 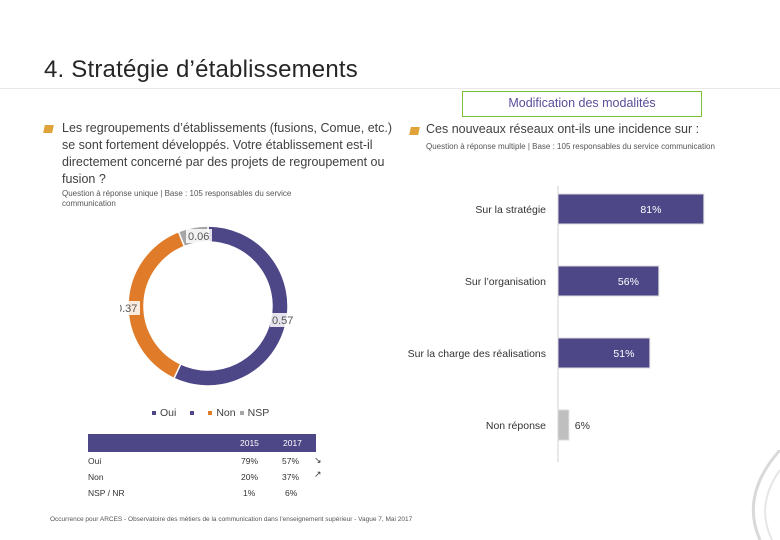 What do you see at coordinates (202, 443) in the screenshot?
I see `table-header: 2015 2017` at bounding box center [202, 443].